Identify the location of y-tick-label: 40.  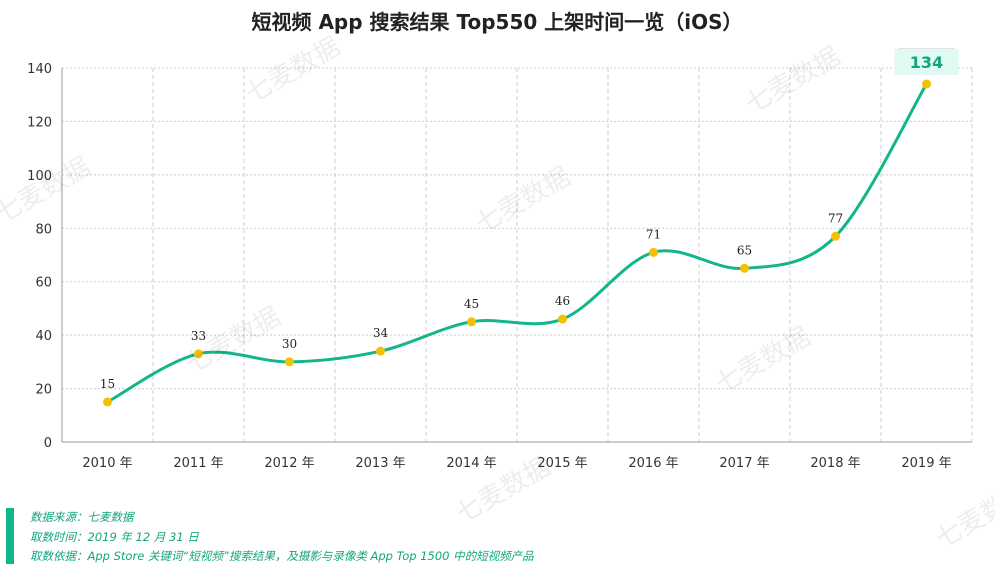
(43, 336).